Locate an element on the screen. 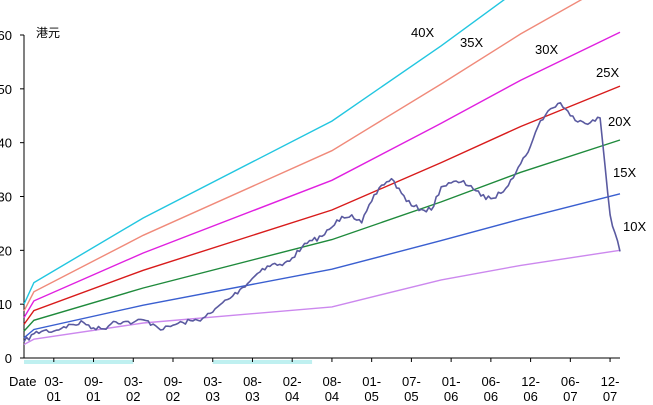  x-tick-label-bottom-11: 06 is located at coordinates (491, 396).